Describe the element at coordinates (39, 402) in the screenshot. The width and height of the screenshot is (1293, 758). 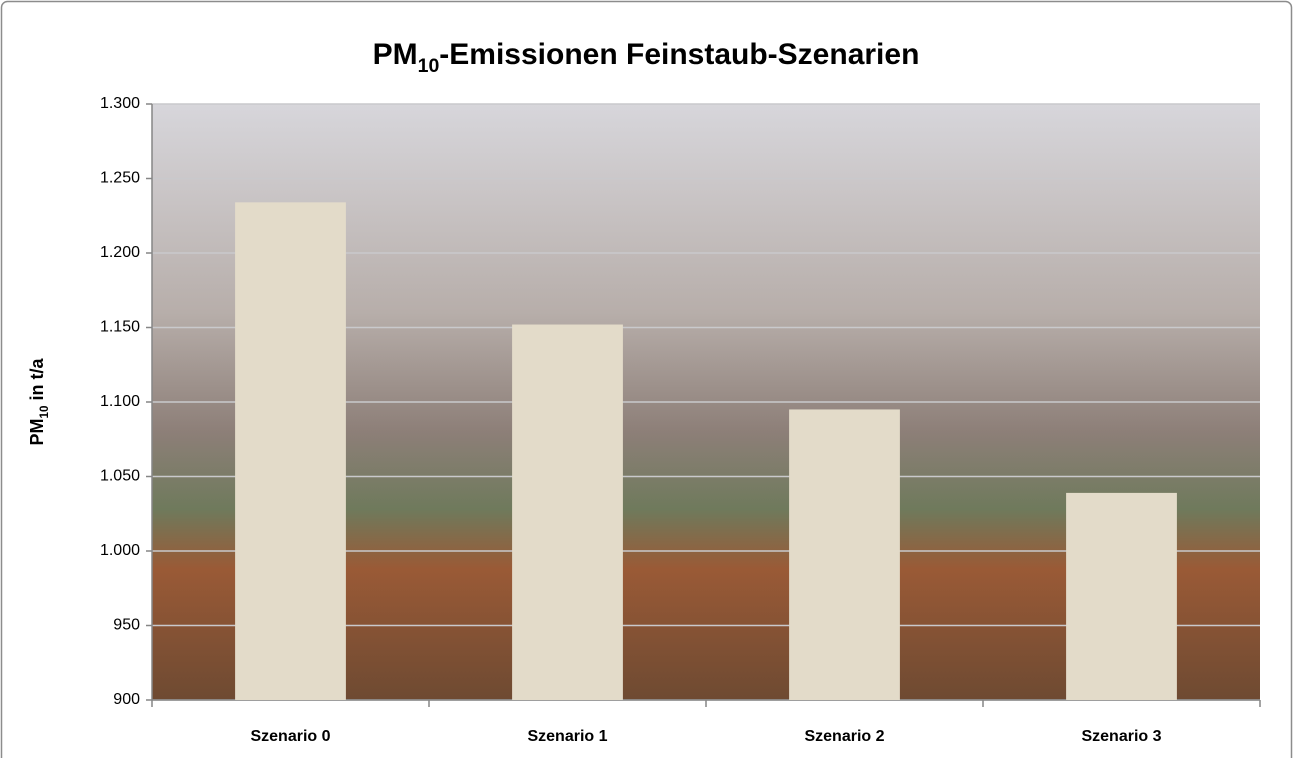
I see `y-axis-label: PM10 in t/a` at that location.